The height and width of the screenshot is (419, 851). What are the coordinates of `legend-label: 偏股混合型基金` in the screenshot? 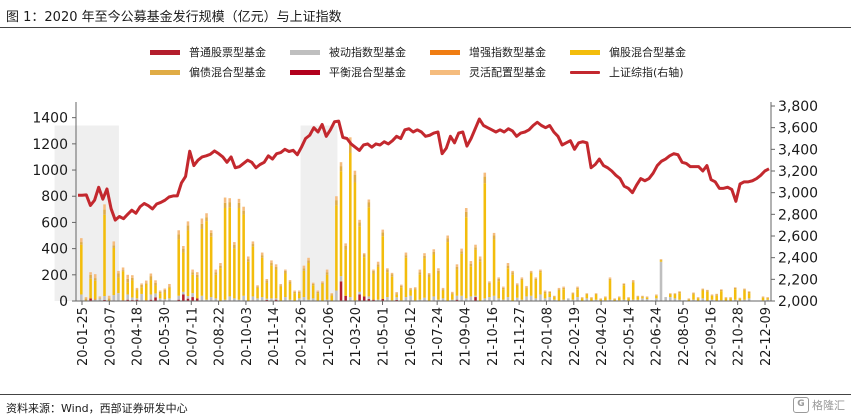 It's located at (647, 52).